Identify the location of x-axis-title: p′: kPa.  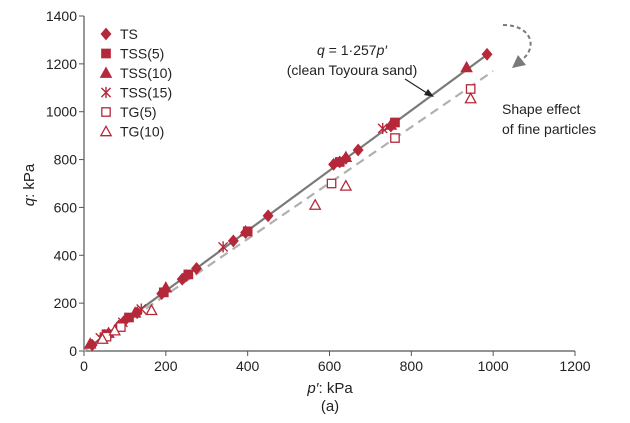
(329, 388).